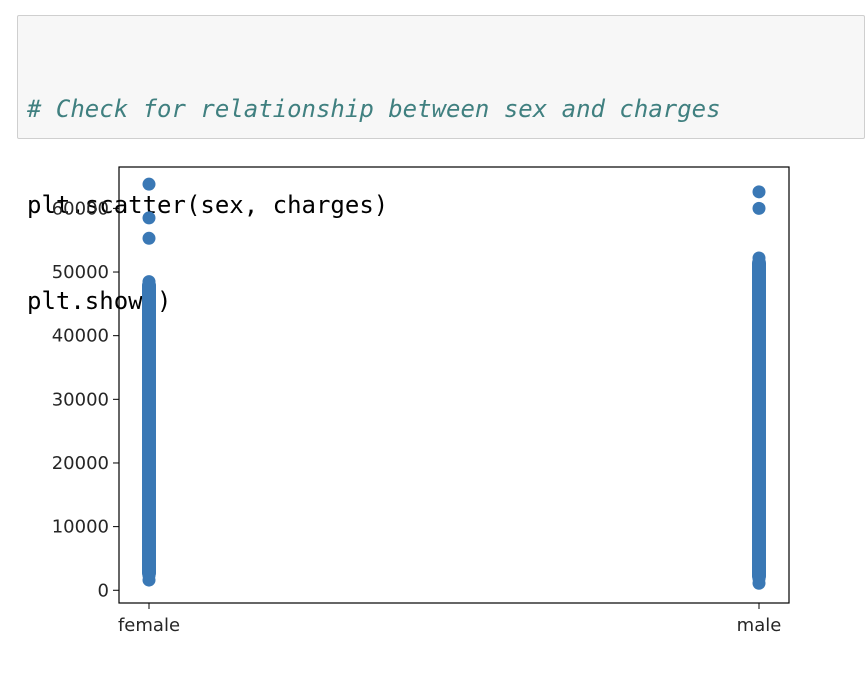  What do you see at coordinates (759, 625) in the screenshot?
I see `x-tick-label: male` at bounding box center [759, 625].